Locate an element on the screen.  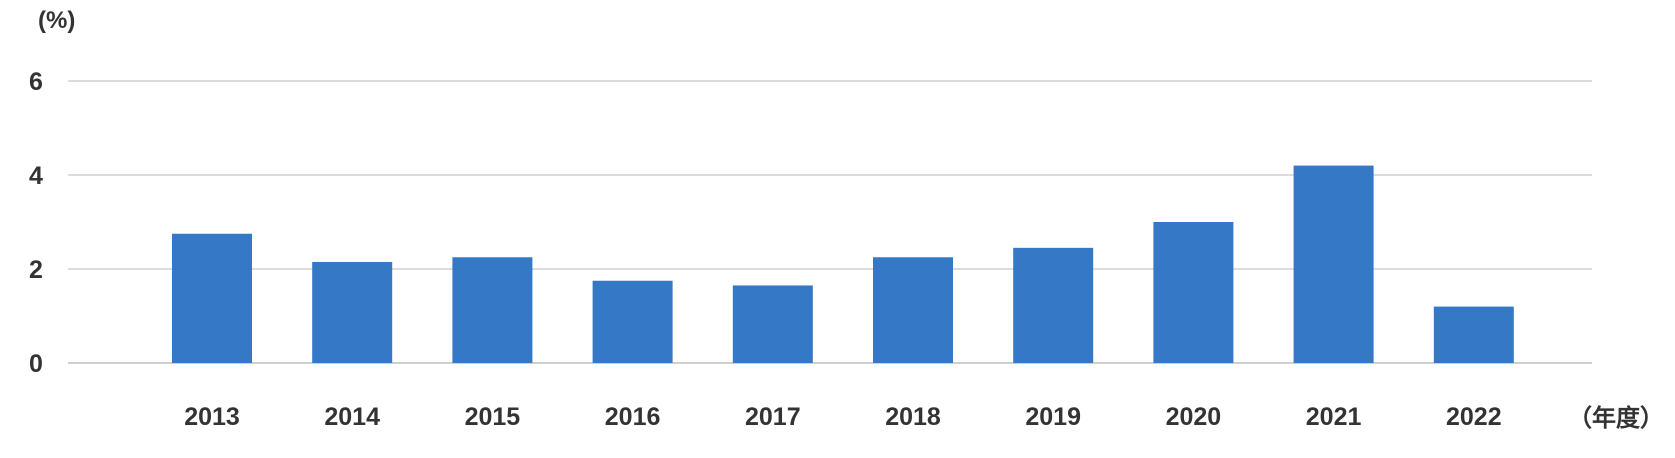
x-tick-label: 2018 is located at coordinates (913, 417).